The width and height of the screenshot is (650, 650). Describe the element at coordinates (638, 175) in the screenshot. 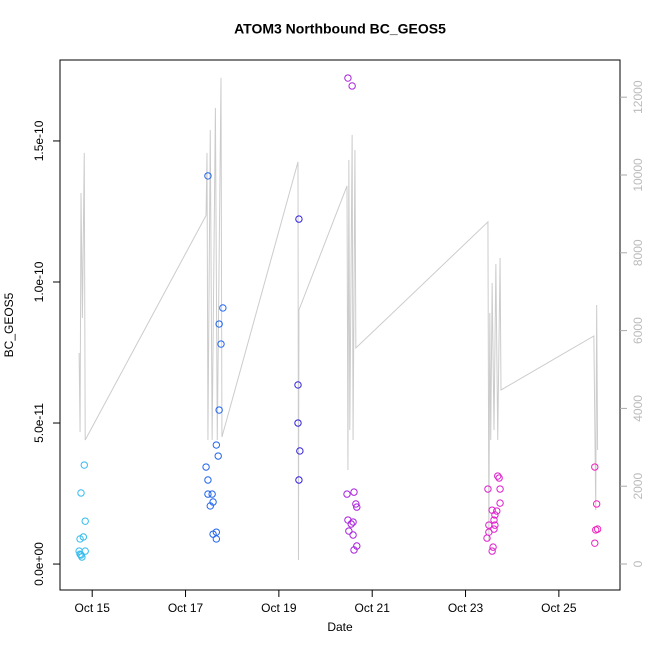

I see `y2-tick-label: 10000` at that location.